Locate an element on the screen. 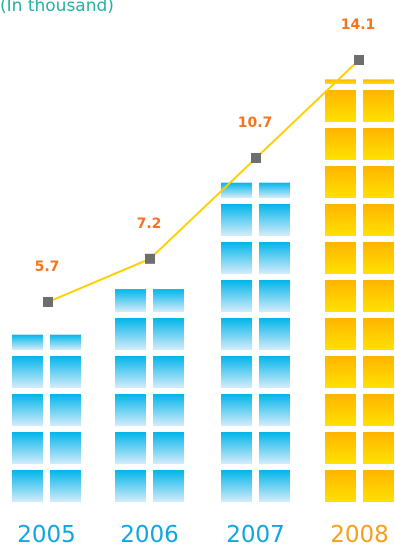 The height and width of the screenshot is (550, 395). x-tick-label-2007: 2007 is located at coordinates (255, 535).